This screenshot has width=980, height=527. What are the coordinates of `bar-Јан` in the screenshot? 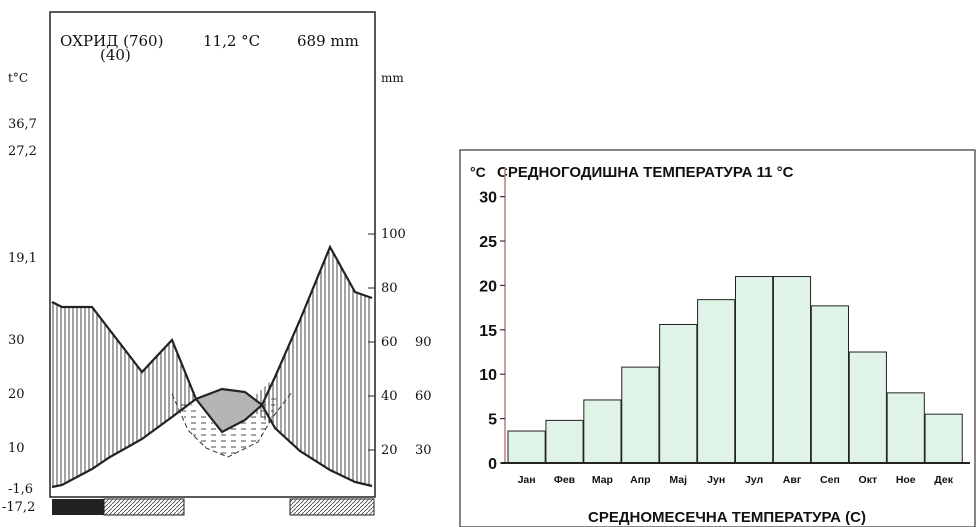 It's located at (526, 447).